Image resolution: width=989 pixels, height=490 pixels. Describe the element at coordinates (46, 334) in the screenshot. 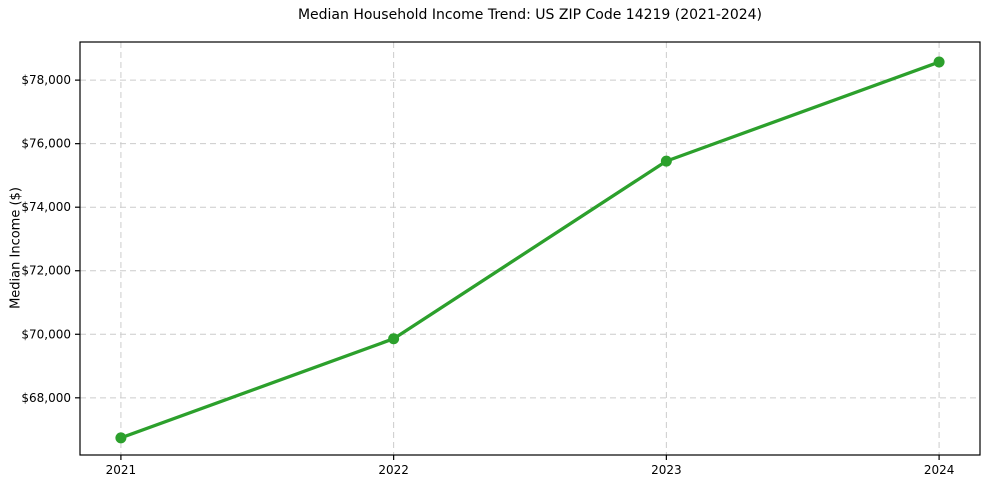

I see `y-tick-label: $70,000` at that location.